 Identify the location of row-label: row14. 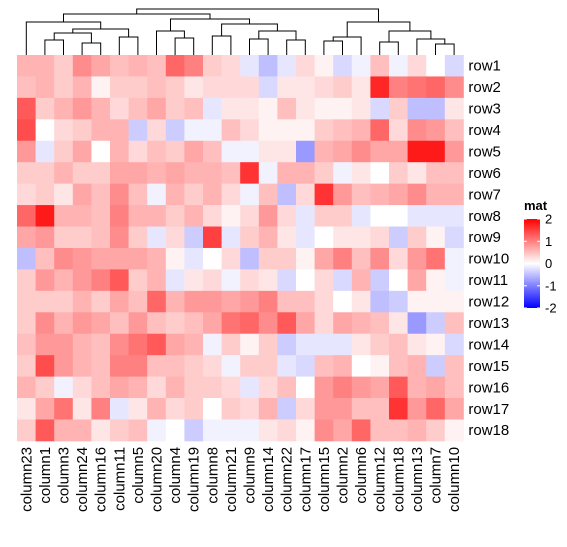
(488, 344).